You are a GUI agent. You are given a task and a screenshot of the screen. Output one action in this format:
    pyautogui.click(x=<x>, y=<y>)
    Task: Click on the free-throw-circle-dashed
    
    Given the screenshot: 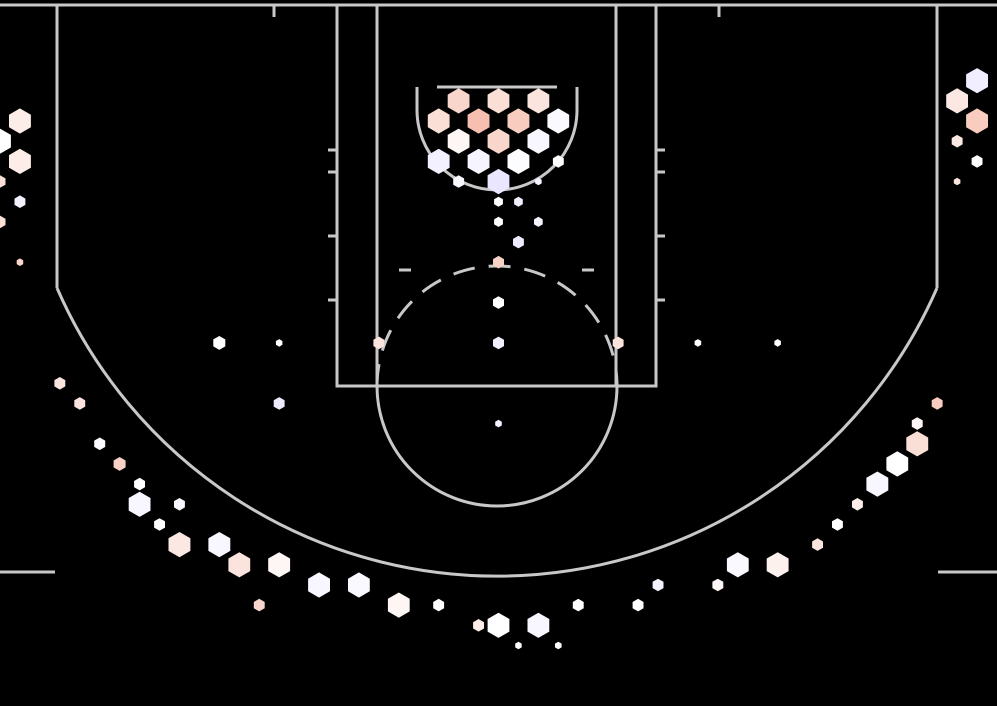 What is the action you would take?
    pyautogui.click(x=497, y=325)
    